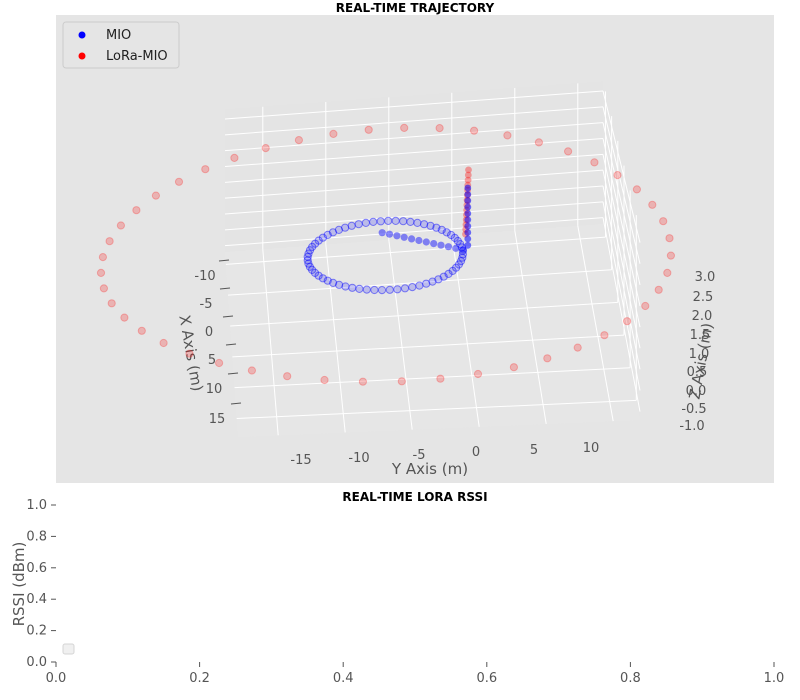 This screenshot has width=800, height=700. I want to click on rssi-x-tick-label: 0.4, so click(343, 678).